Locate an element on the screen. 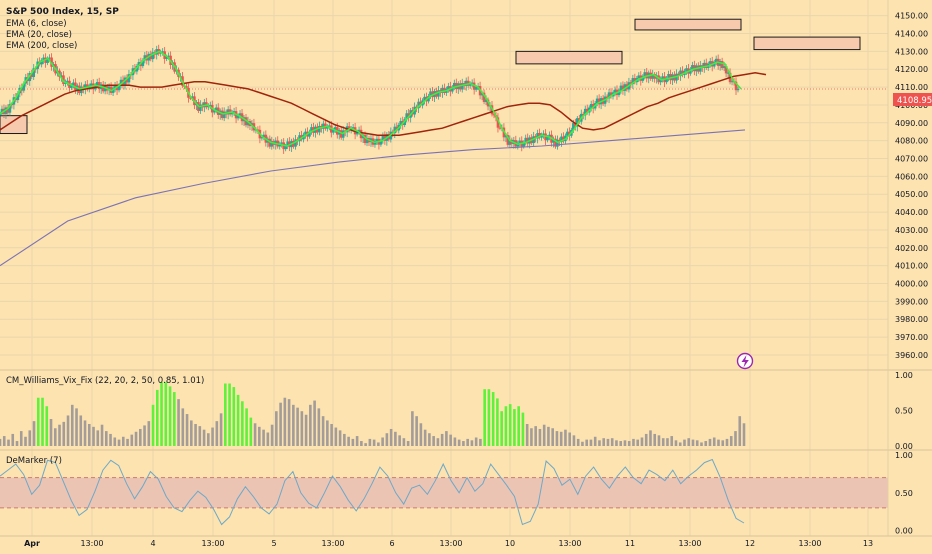 The width and height of the screenshot is (932, 554). price-tick-label: 4030.00 is located at coordinates (911, 230).